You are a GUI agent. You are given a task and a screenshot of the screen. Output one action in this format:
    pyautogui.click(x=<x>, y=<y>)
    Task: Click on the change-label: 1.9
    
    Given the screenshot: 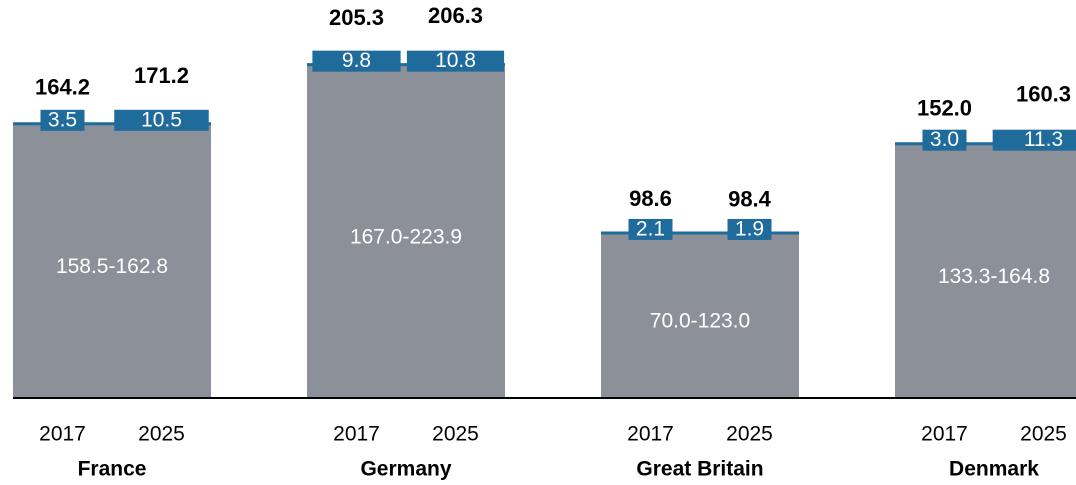 What is the action you would take?
    pyautogui.click(x=749, y=228)
    